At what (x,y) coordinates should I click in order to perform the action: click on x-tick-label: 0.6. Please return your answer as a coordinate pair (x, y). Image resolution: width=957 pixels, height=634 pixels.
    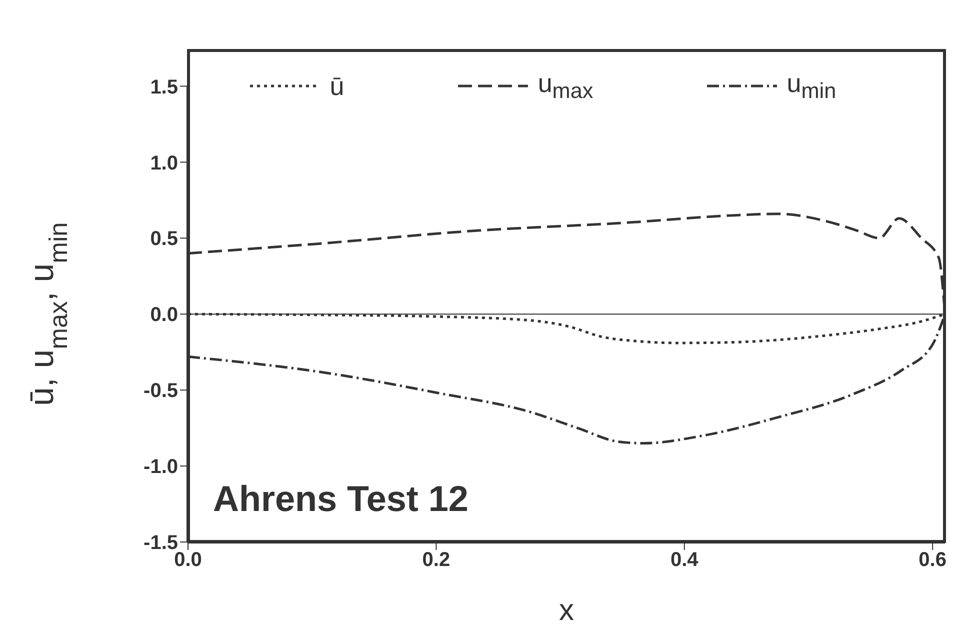
    Looking at the image, I should click on (932, 560).